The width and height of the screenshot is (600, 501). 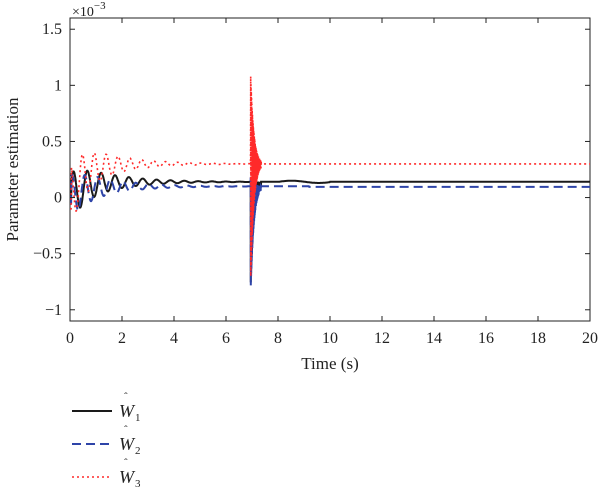 I want to click on legend-hat-3: ˆ, so click(x=126, y=463).